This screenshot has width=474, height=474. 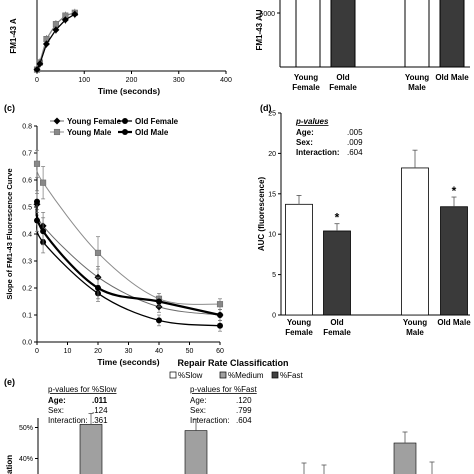 I want to click on panel-a: FM1-43 A 0 100 200 300 400 Time (seconds), so click(x=120, y=48).